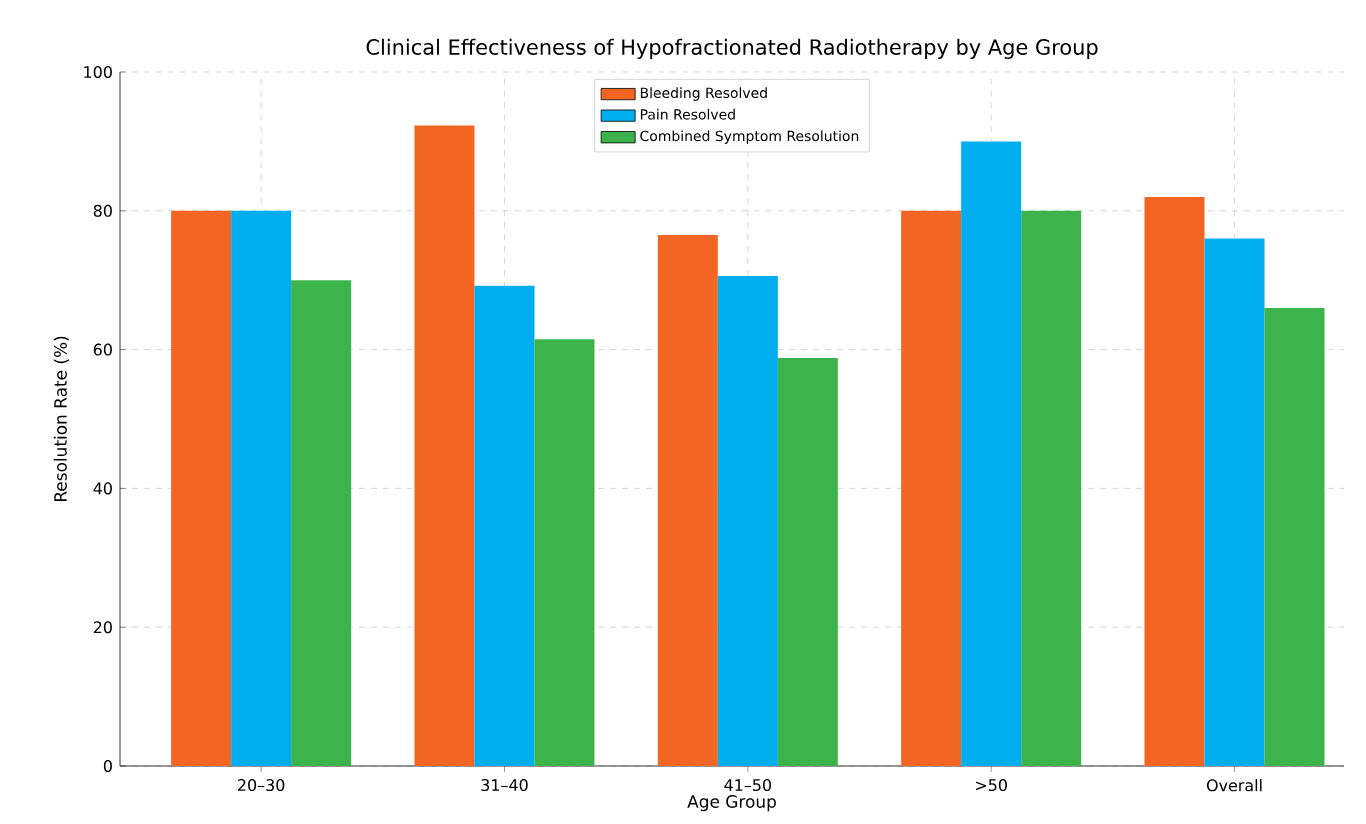  I want to click on chart-title: Clinical Effectiveness of Hypofractionated Radiotherapy by Age Group, so click(732, 48).